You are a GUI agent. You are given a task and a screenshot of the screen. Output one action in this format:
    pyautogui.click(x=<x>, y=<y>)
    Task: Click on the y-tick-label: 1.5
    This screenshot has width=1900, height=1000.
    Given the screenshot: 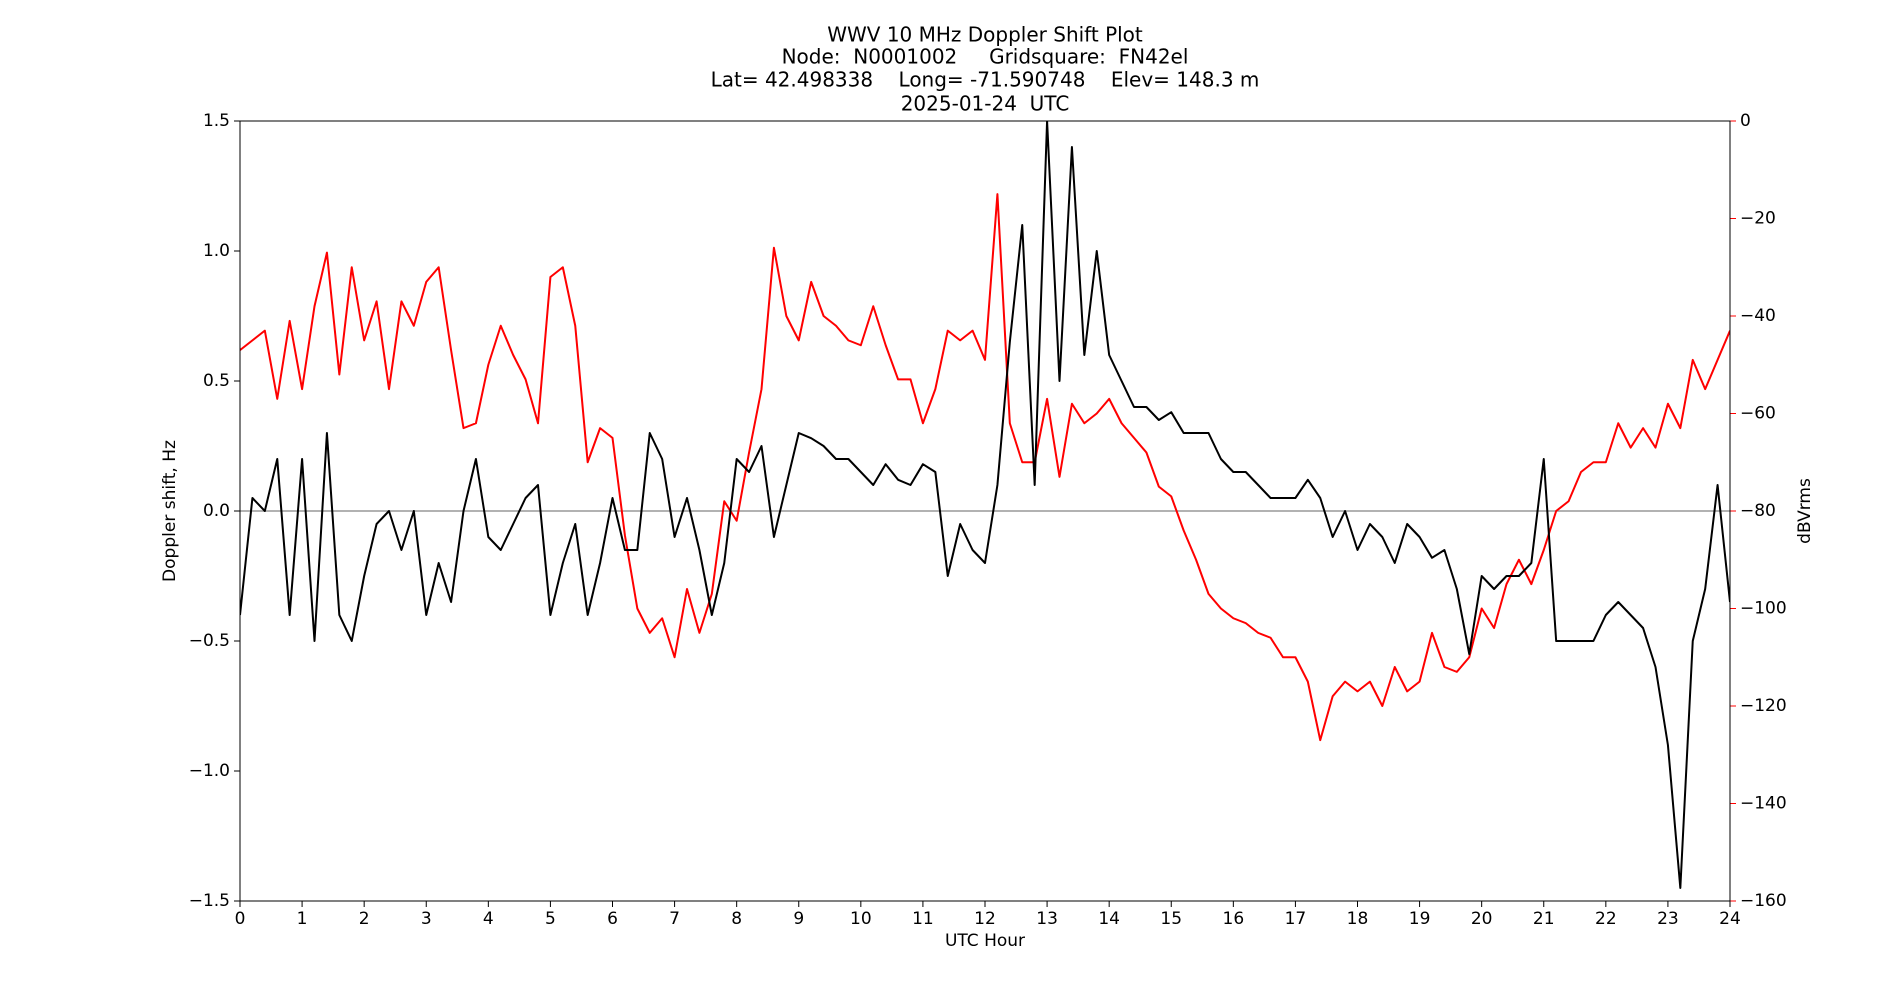 What is the action you would take?
    pyautogui.click(x=216, y=121)
    